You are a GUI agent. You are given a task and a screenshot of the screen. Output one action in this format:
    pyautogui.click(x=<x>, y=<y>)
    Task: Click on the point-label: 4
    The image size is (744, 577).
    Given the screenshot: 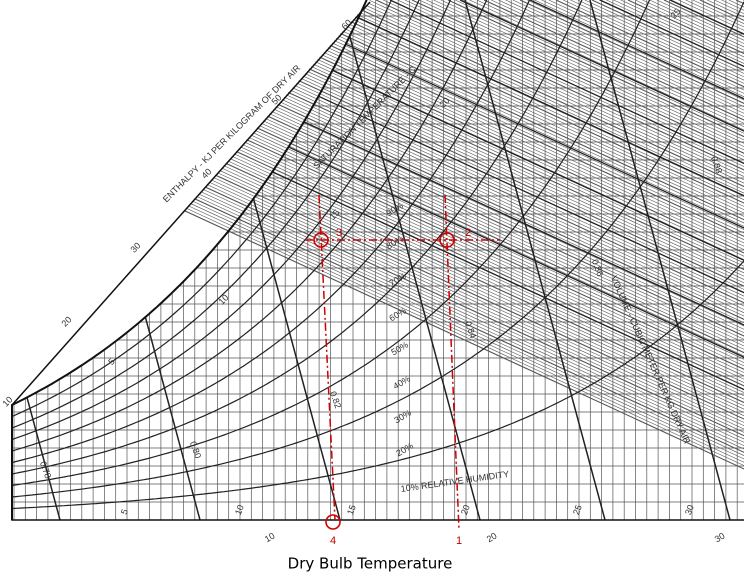 What is the action you would take?
    pyautogui.click(x=333, y=541)
    